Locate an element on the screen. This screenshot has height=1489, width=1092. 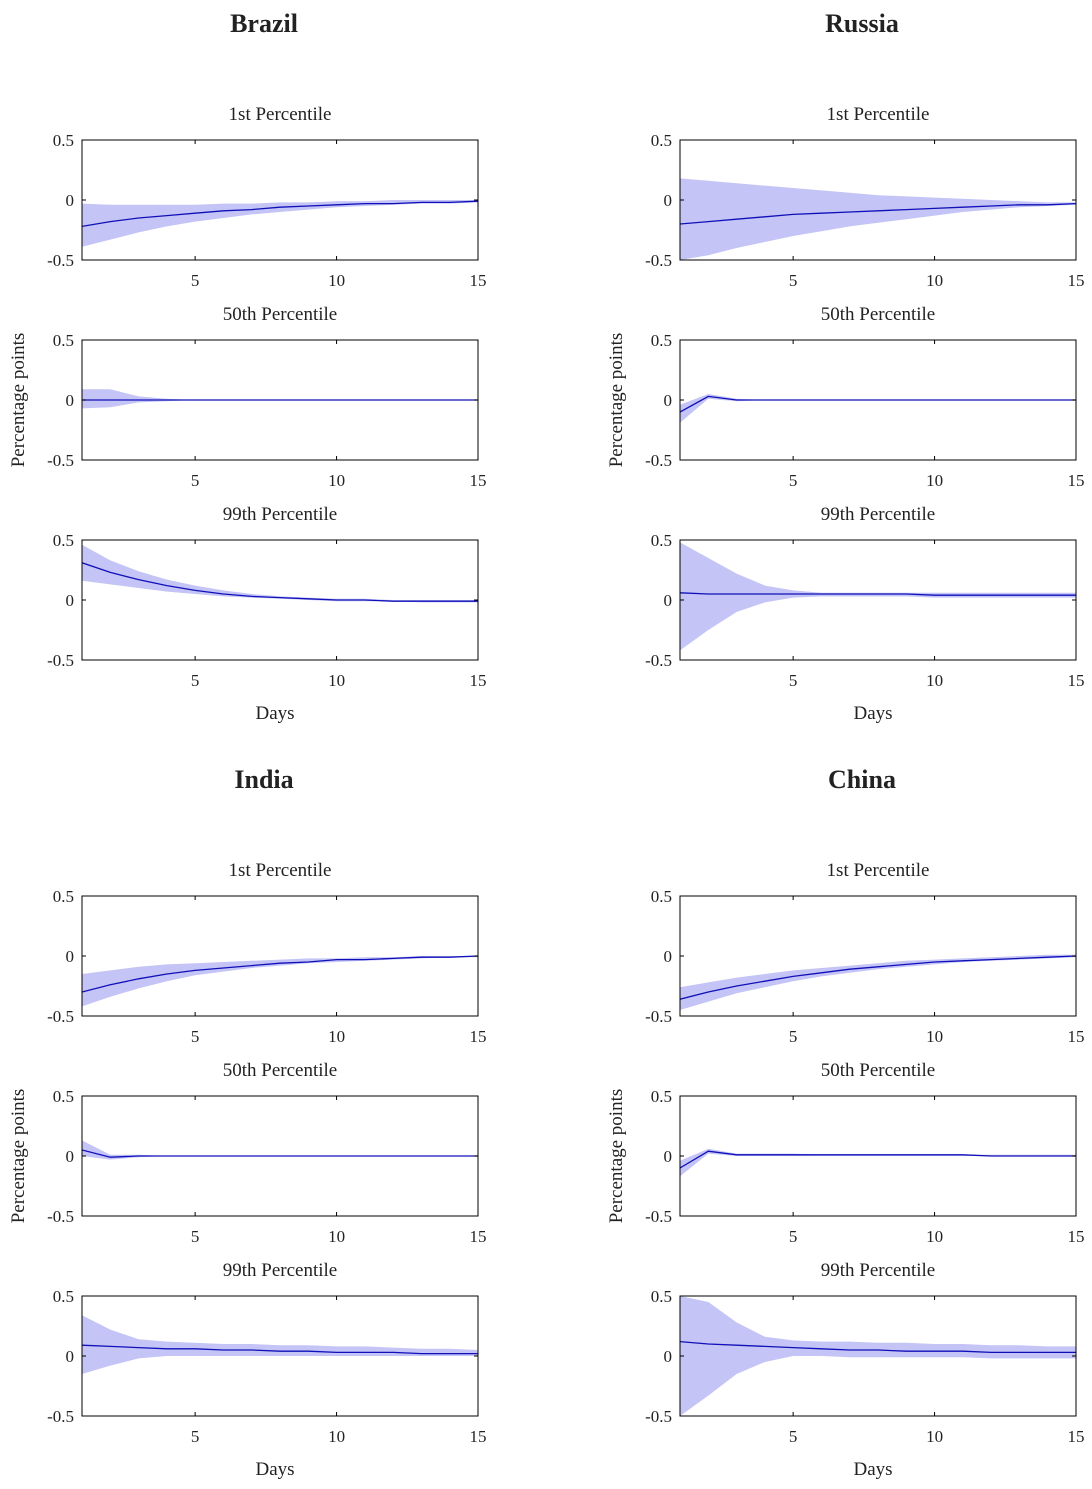
country-title: China is located at coordinates (862, 779).